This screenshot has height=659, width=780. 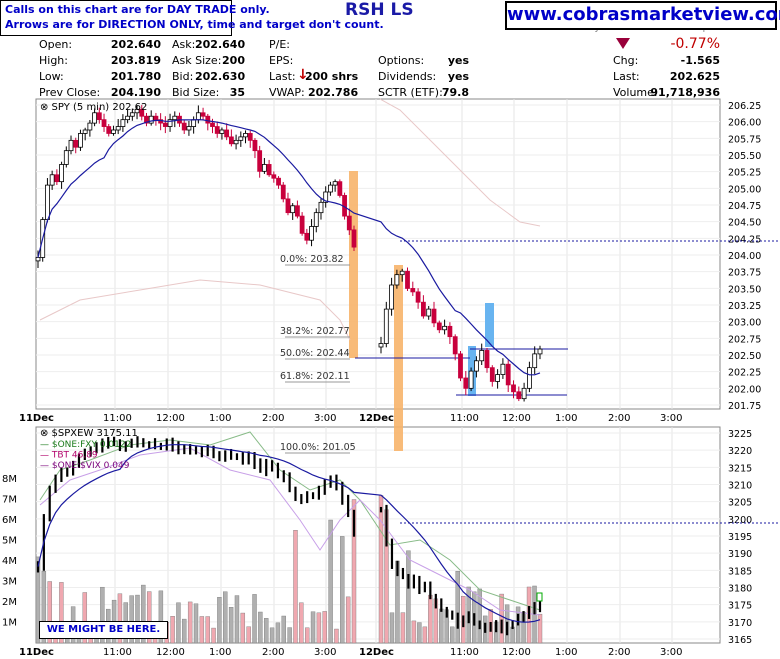 What do you see at coordinates (220, 44) in the screenshot?
I see `ask-value: 202.640` at bounding box center [220, 44].